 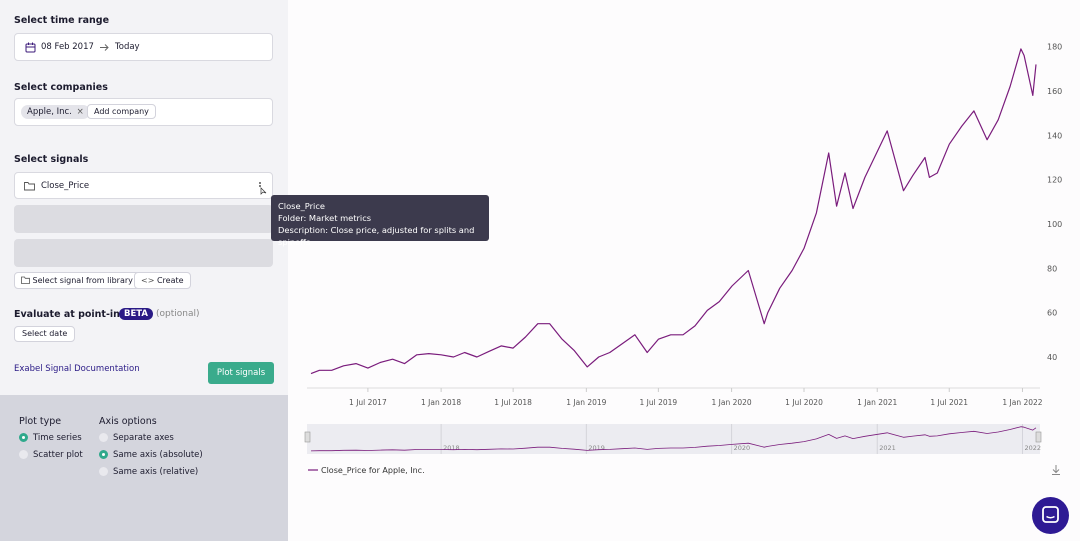 What do you see at coordinates (513, 402) in the screenshot?
I see `x-tick-label: 1 Jul 2018` at bounding box center [513, 402].